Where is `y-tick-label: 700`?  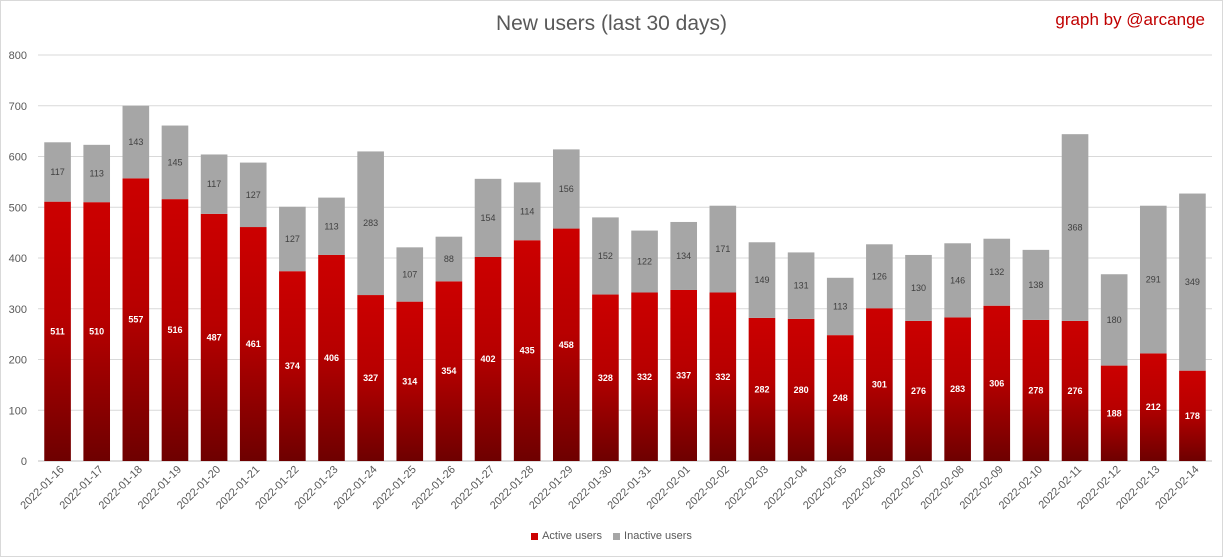
y-tick-label: 700 is located at coordinates (18, 107).